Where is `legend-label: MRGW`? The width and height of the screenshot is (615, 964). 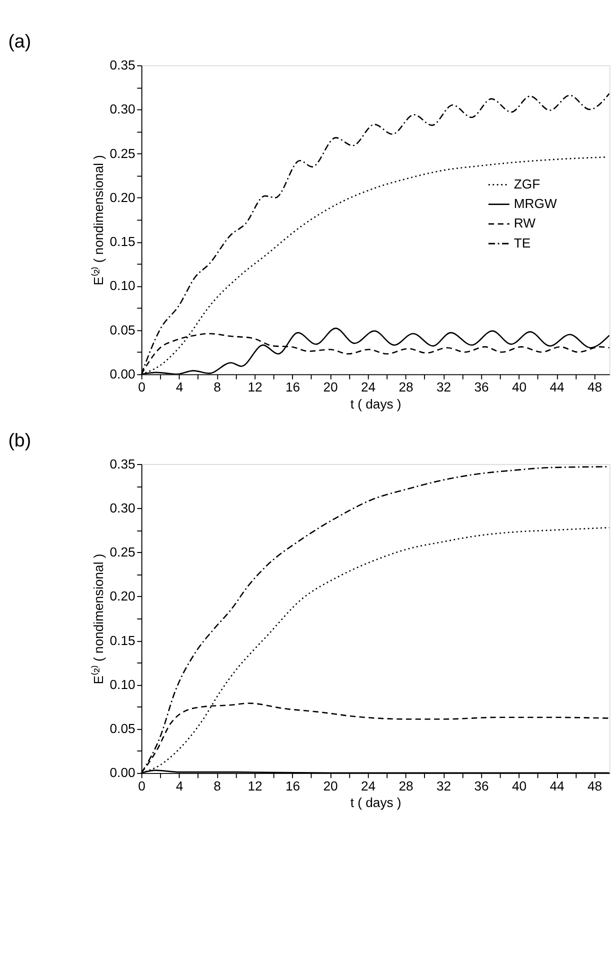
legend-label: MRGW is located at coordinates (536, 204).